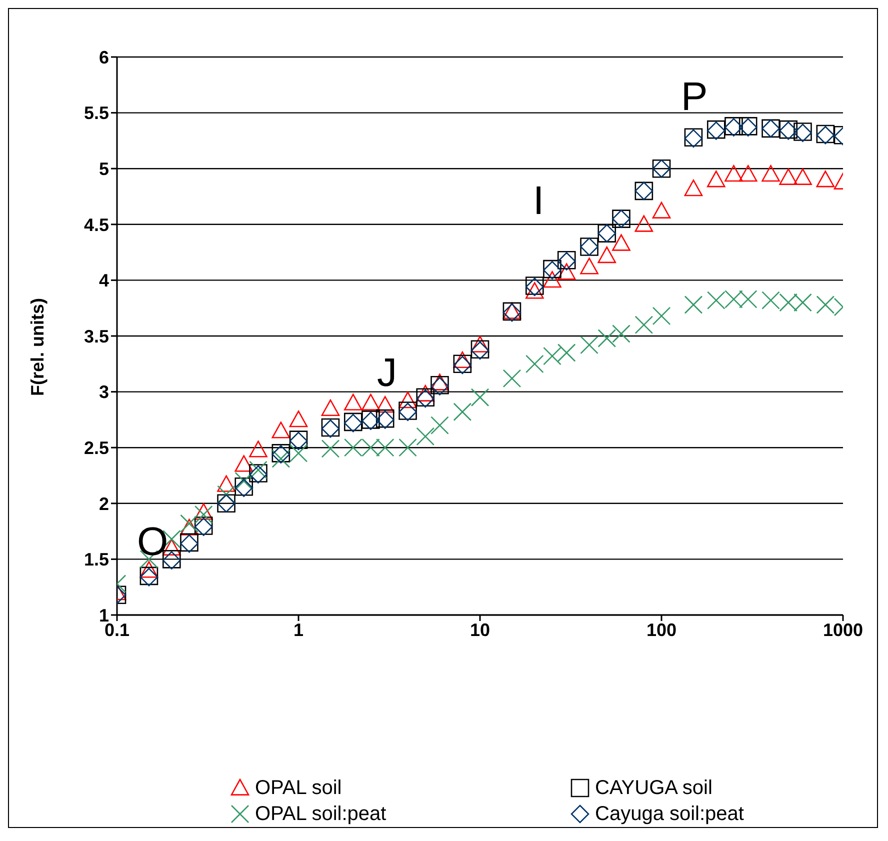  Describe the element at coordinates (298, 630) in the screenshot. I see `x-tick-label: 1` at that location.